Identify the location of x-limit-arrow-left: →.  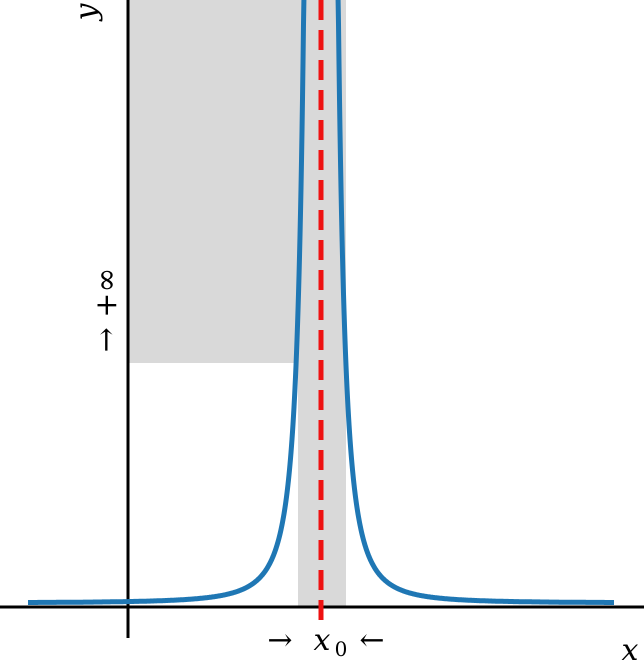
(279, 640).